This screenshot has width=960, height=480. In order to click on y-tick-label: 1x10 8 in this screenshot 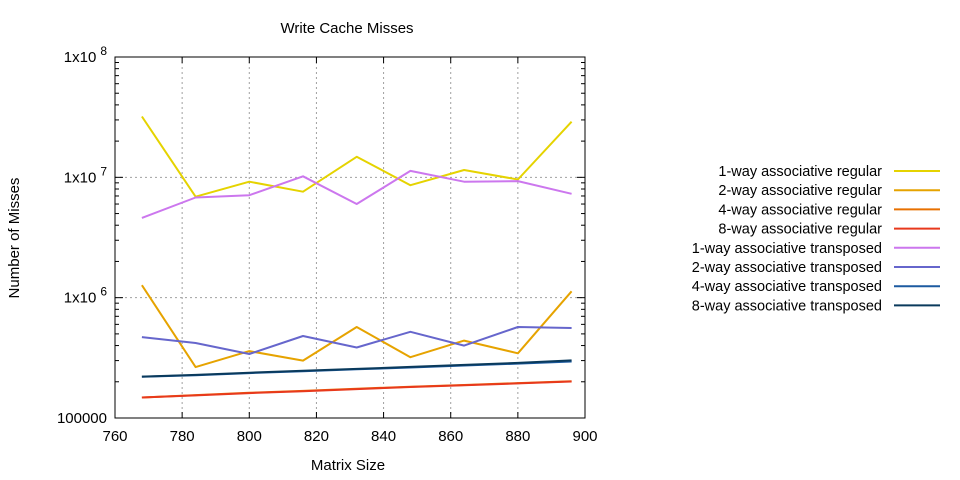, I will do `click(86, 55)`.